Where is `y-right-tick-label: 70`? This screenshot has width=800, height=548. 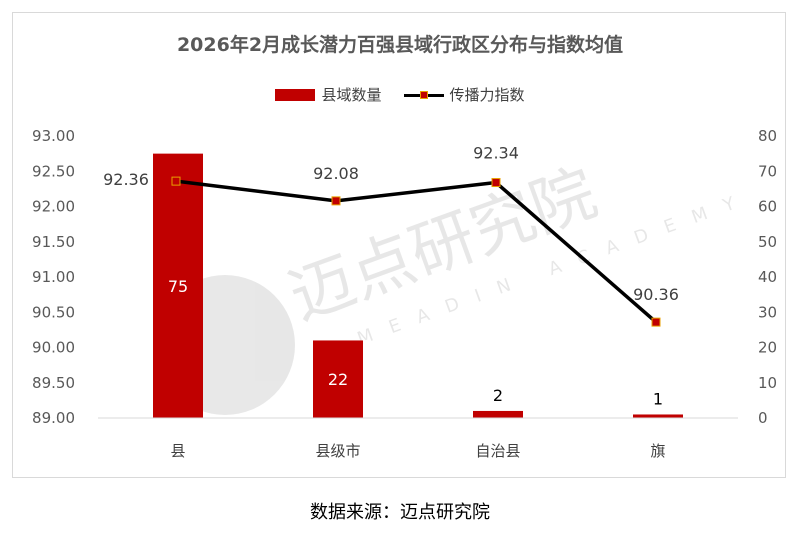
y-right-tick-label: 70 is located at coordinates (767, 171).